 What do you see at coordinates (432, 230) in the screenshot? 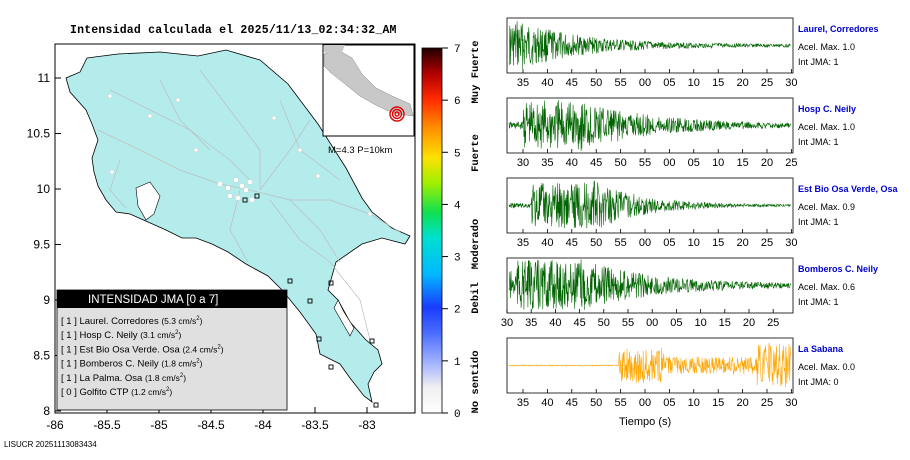
I see `colorbar-gradient` at bounding box center [432, 230].